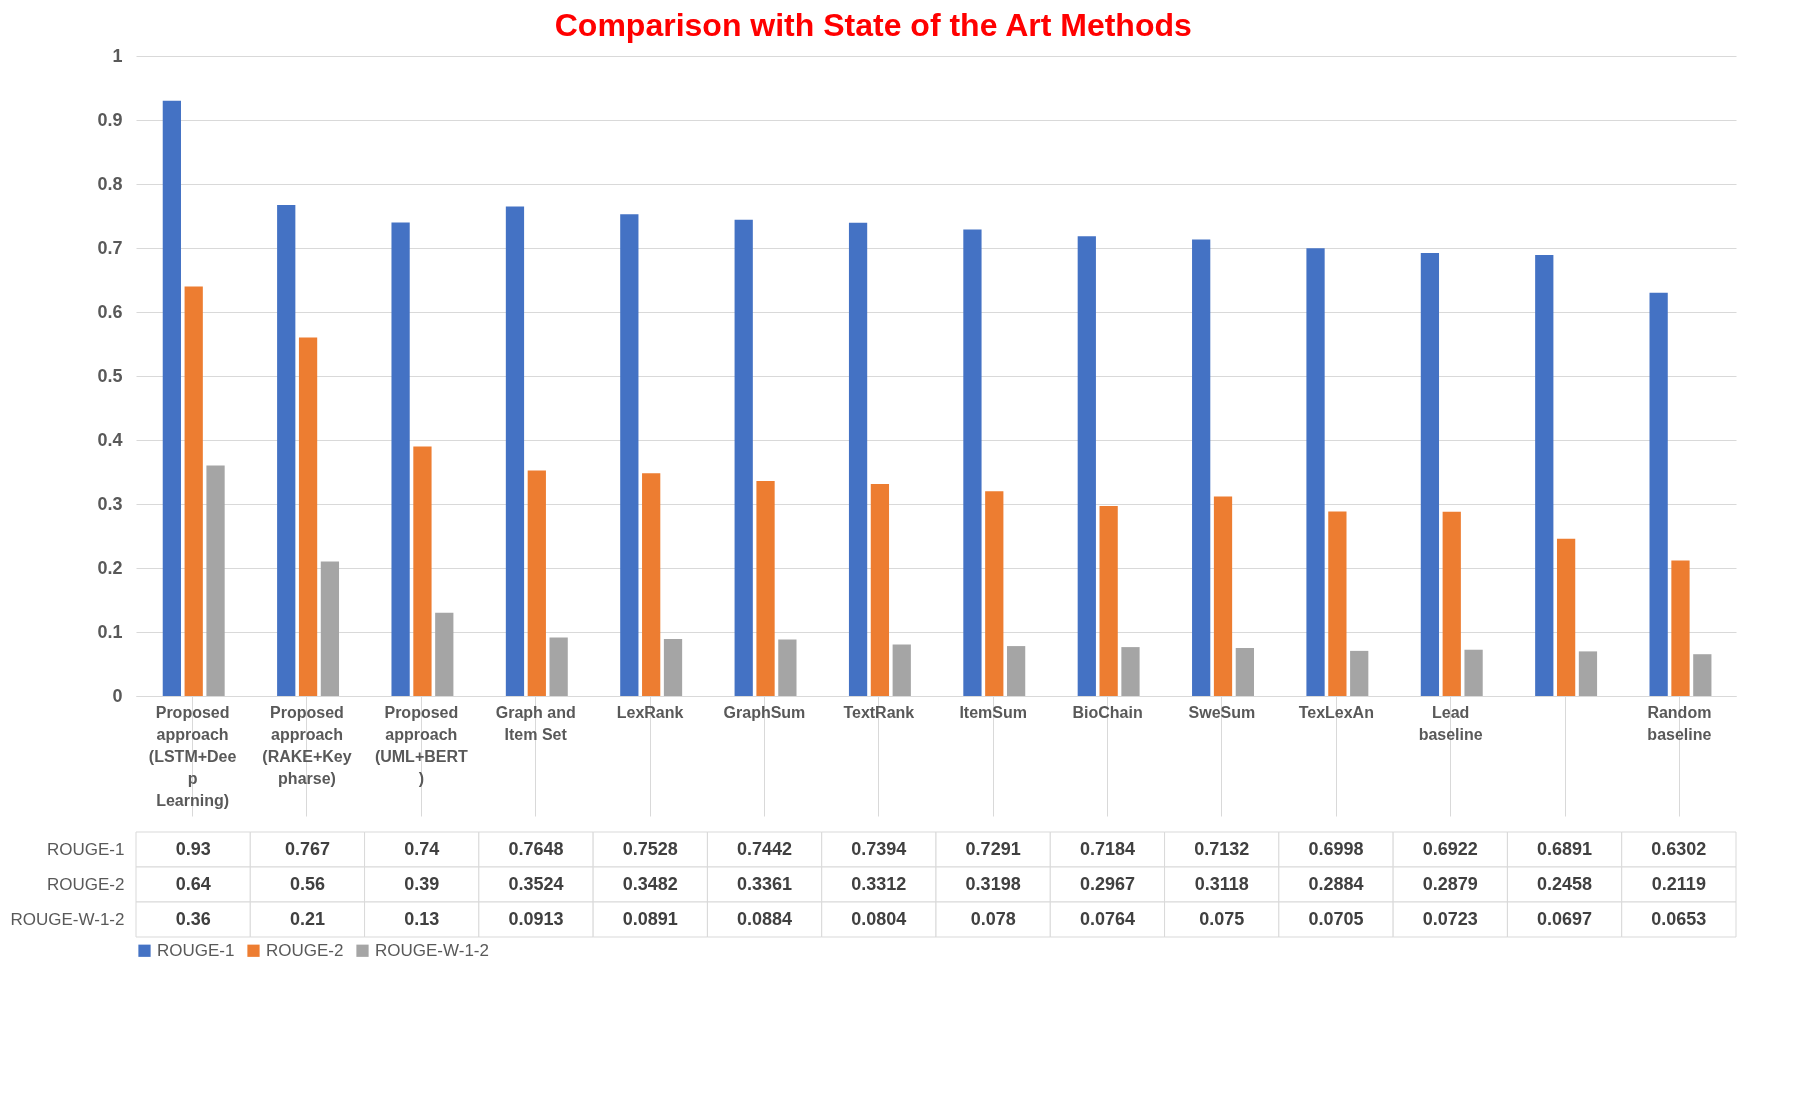 The width and height of the screenshot is (1814, 1119). What do you see at coordinates (422, 883) in the screenshot?
I see `data-label: 0.39` at bounding box center [422, 883].